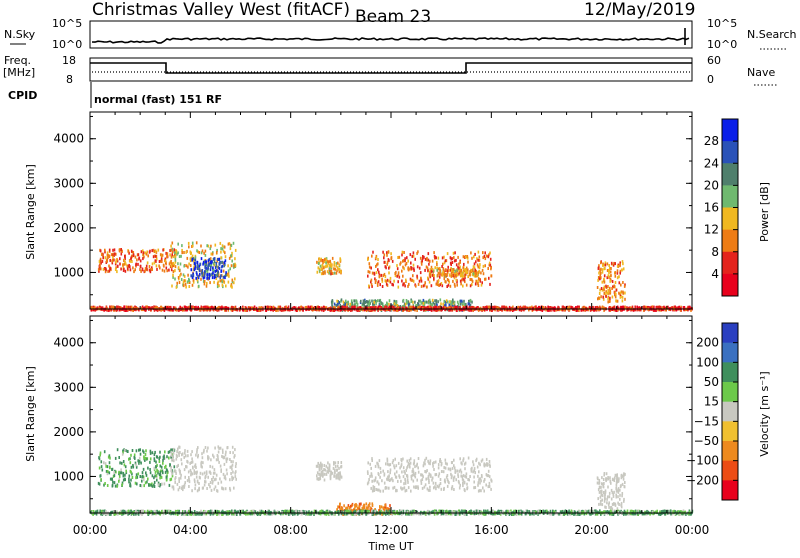  What do you see at coordinates (772, 34) in the screenshot?
I see `nsearch-label: N.Search` at bounding box center [772, 34].